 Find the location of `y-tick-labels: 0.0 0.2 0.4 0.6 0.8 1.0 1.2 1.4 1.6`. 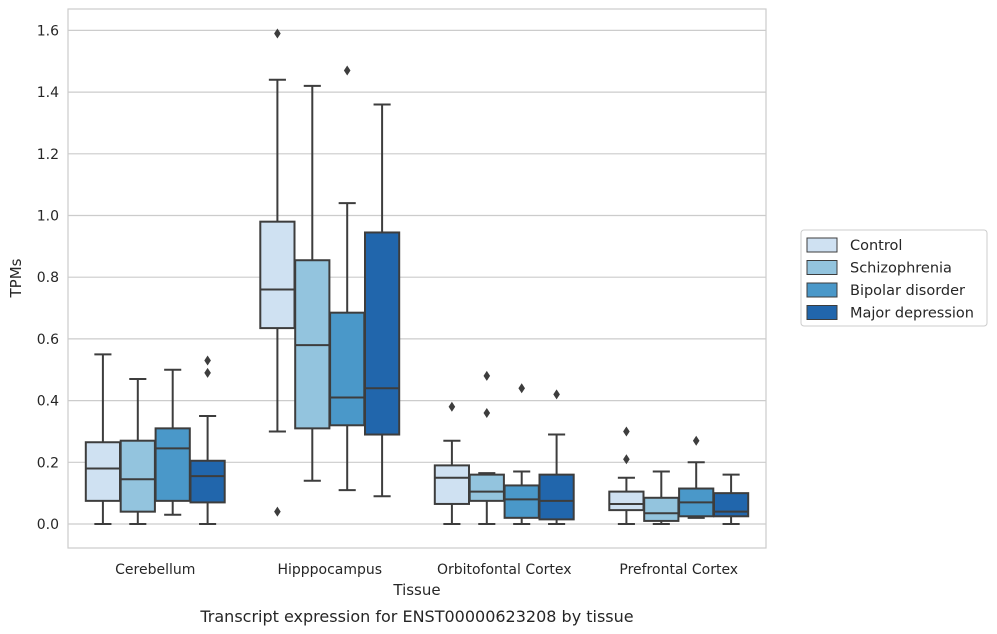

y-tick-labels: 0.0 0.2 0.4 0.6 0.8 1.0 1.2 1.4 1.6 is located at coordinates (48, 278).